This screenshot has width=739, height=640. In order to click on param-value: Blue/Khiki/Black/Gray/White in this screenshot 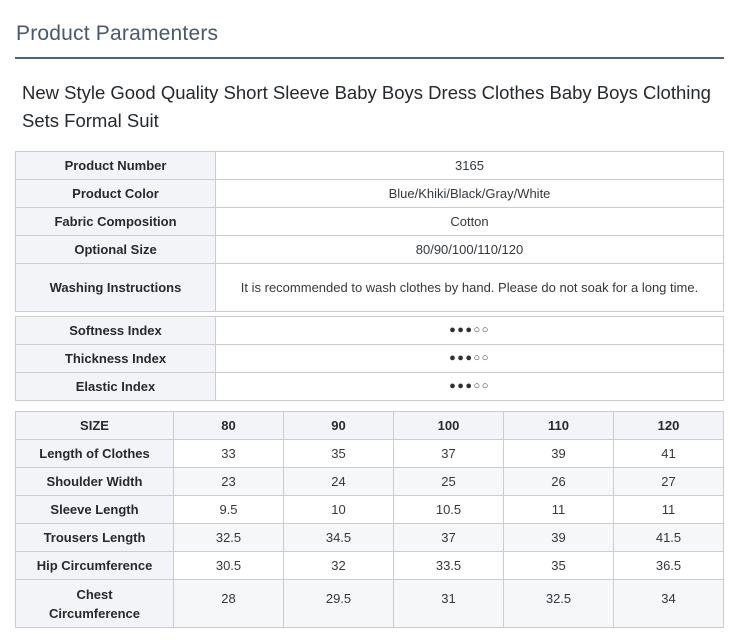, I will do `click(469, 193)`.